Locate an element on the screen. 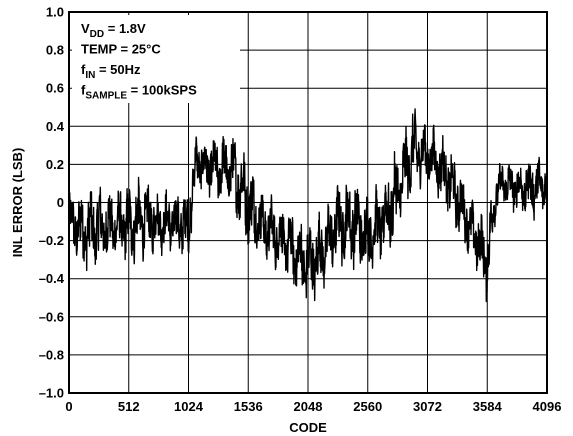 Image resolution: width=573 pixels, height=436 pixels. y-tick-label: –0.4 is located at coordinates (52, 278).